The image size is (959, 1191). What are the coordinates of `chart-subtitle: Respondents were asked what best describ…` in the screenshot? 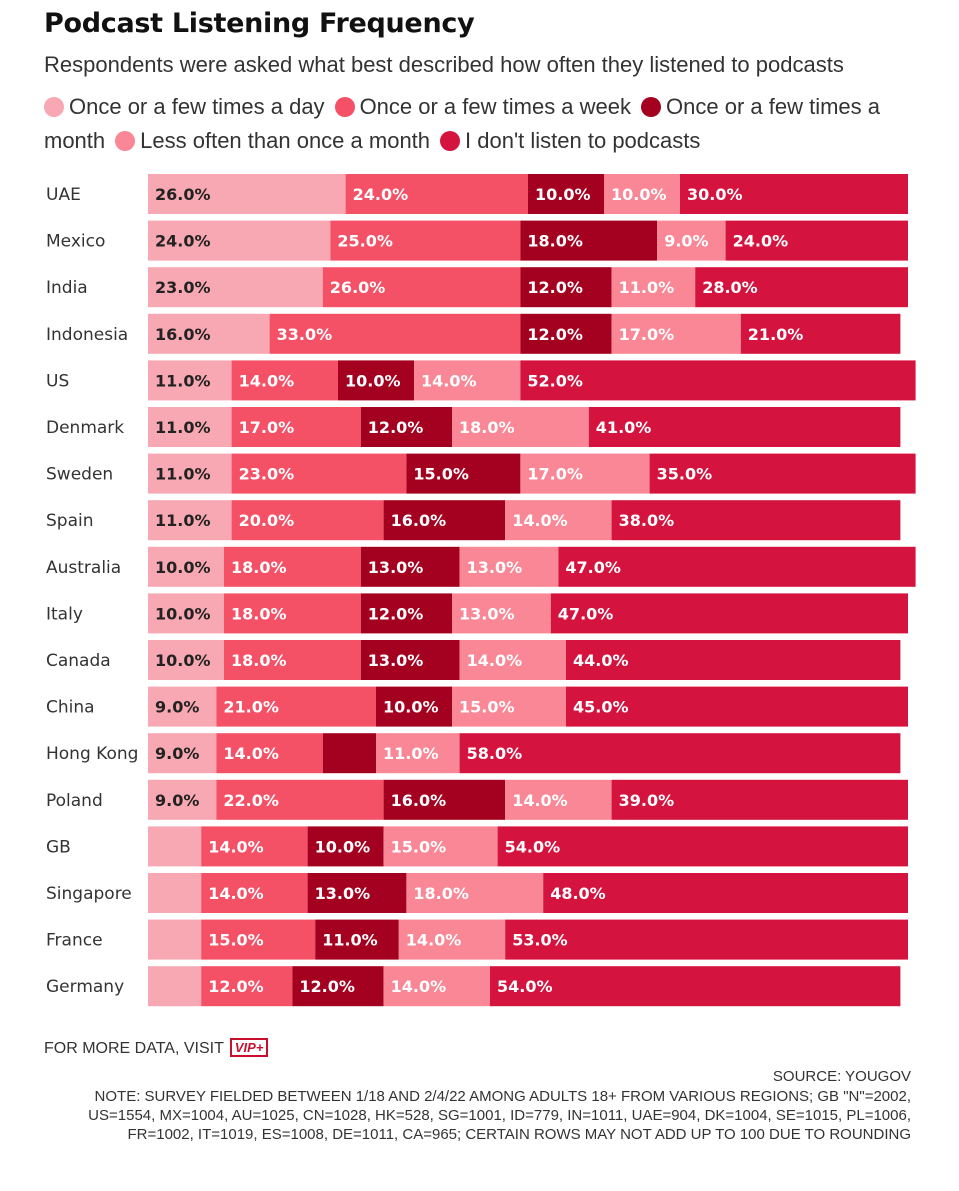 It's located at (444, 64).